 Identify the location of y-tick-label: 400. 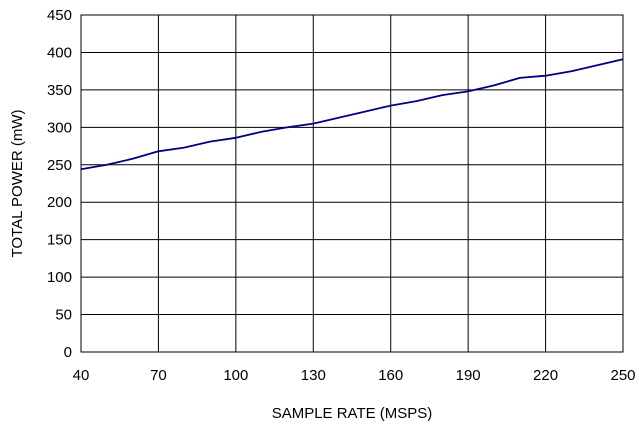
(59, 52).